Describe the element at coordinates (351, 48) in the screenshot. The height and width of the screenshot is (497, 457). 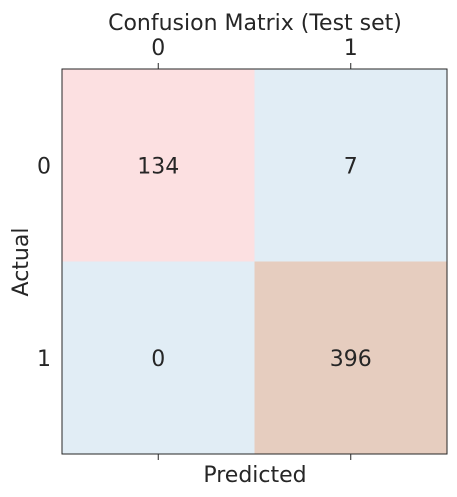
I see `x-tick-label-1: 1` at that location.